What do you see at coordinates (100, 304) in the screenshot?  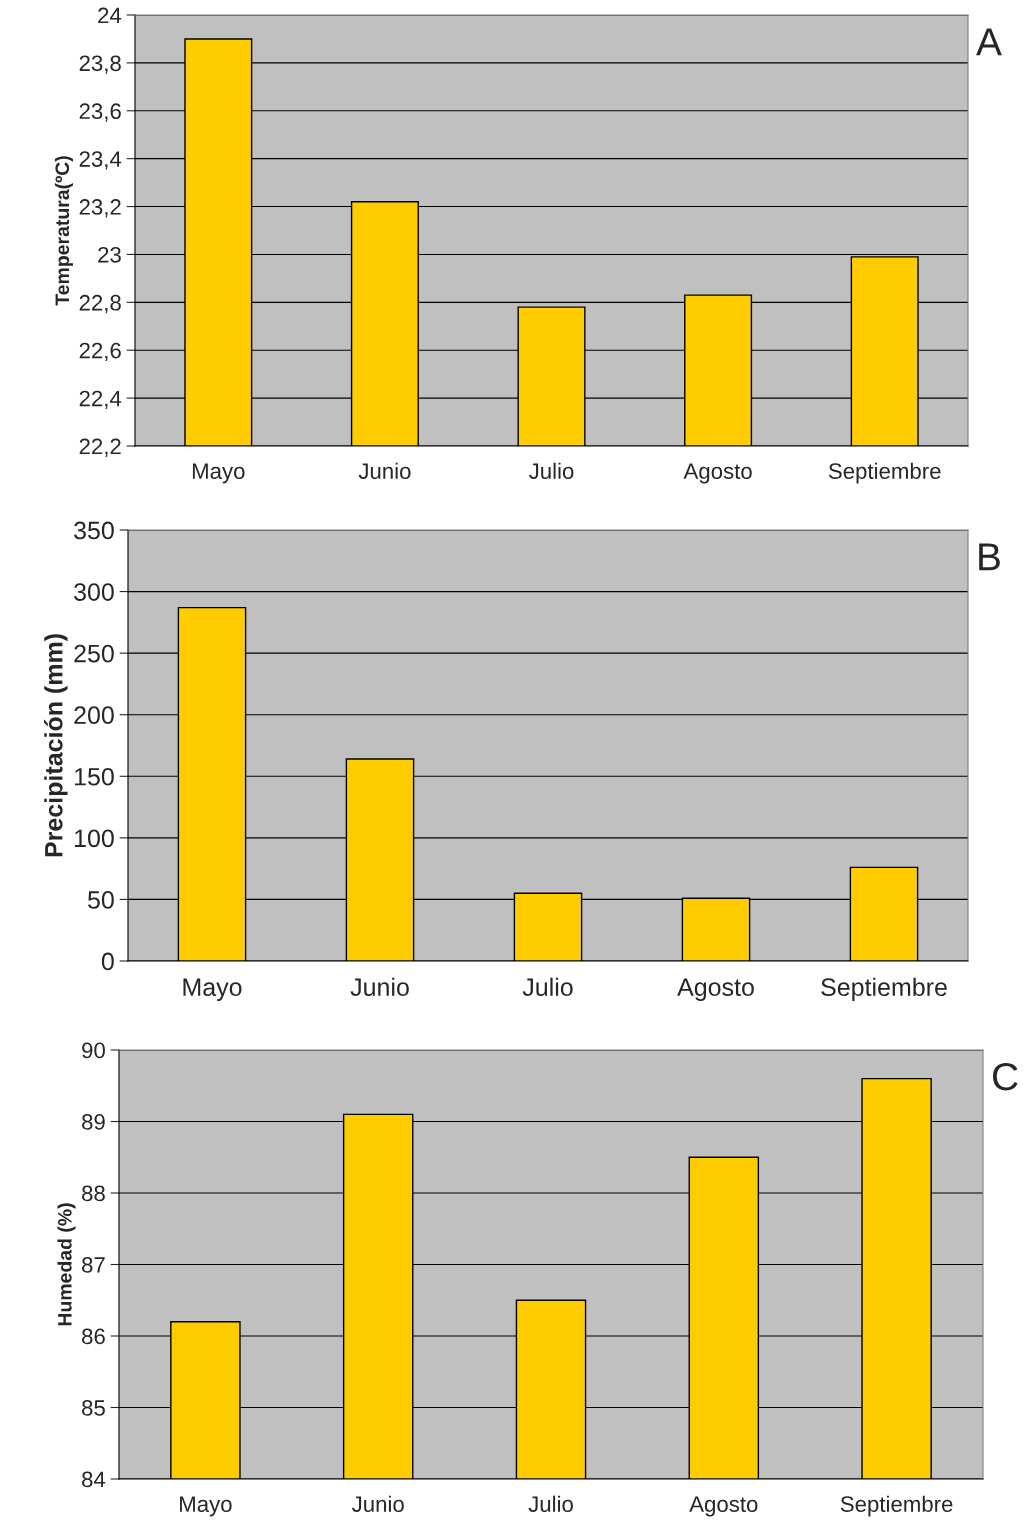 I see `y-tick-label: 22,8` at bounding box center [100, 304].